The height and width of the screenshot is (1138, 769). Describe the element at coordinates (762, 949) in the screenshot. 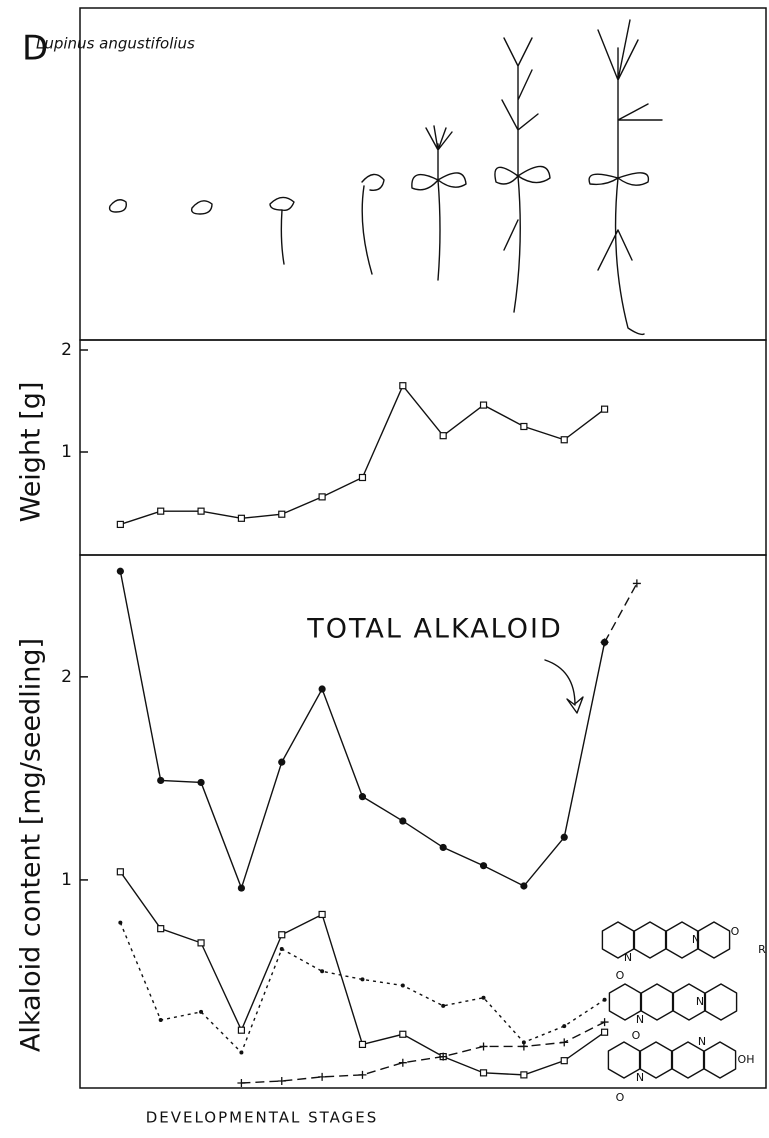

I see `atom-label: R` at that location.